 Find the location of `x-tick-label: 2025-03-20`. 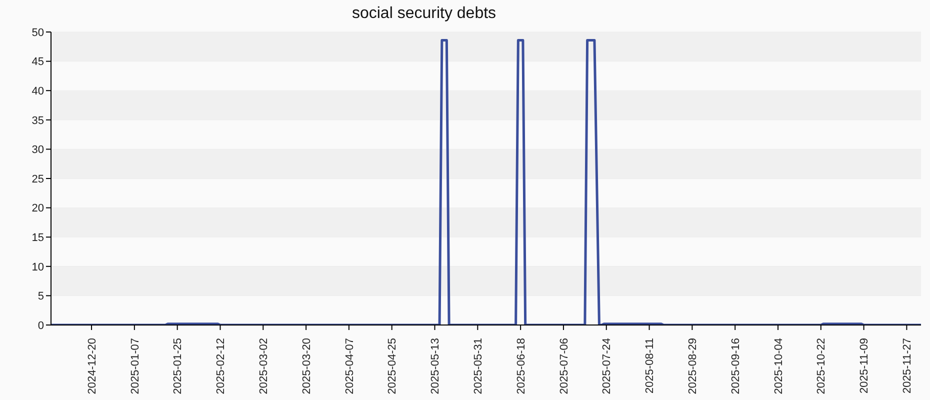

x-tick-label: 2025-03-20 is located at coordinates (306, 366).